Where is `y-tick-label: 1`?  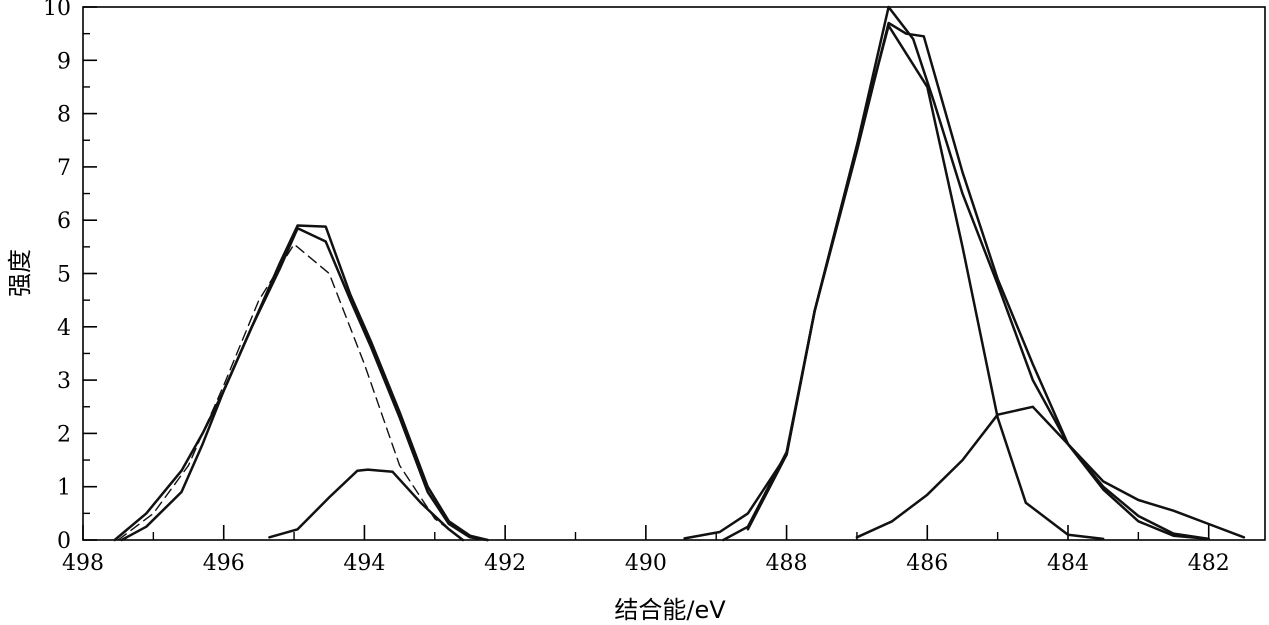
y-tick-label: 1 is located at coordinates (64, 488).